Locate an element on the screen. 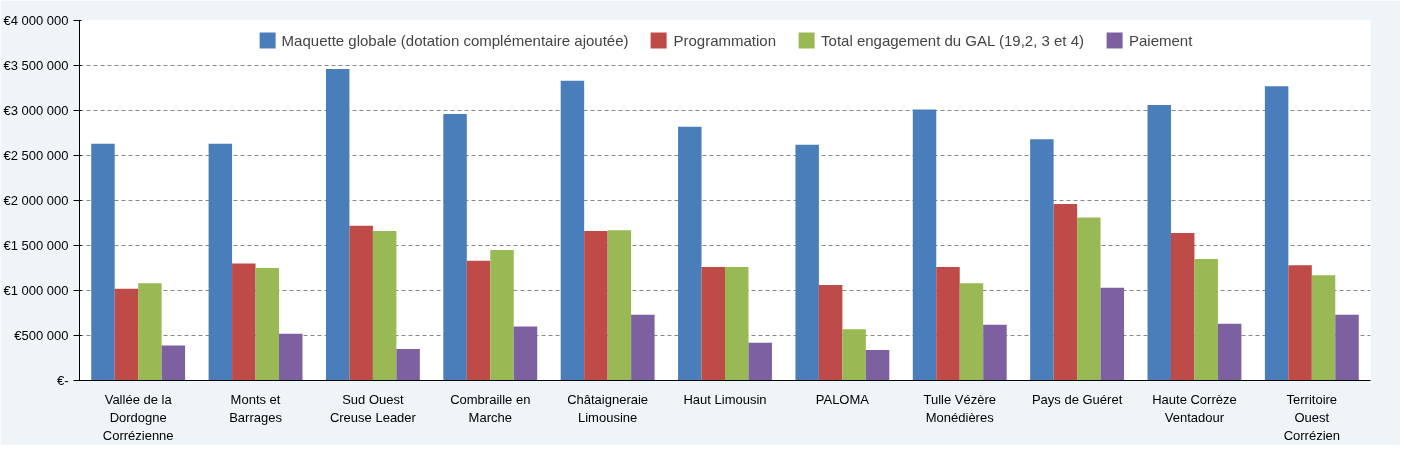 The image size is (1407, 450). x-tick-label: Haute Corrèze Ventadour is located at coordinates (1194, 408).